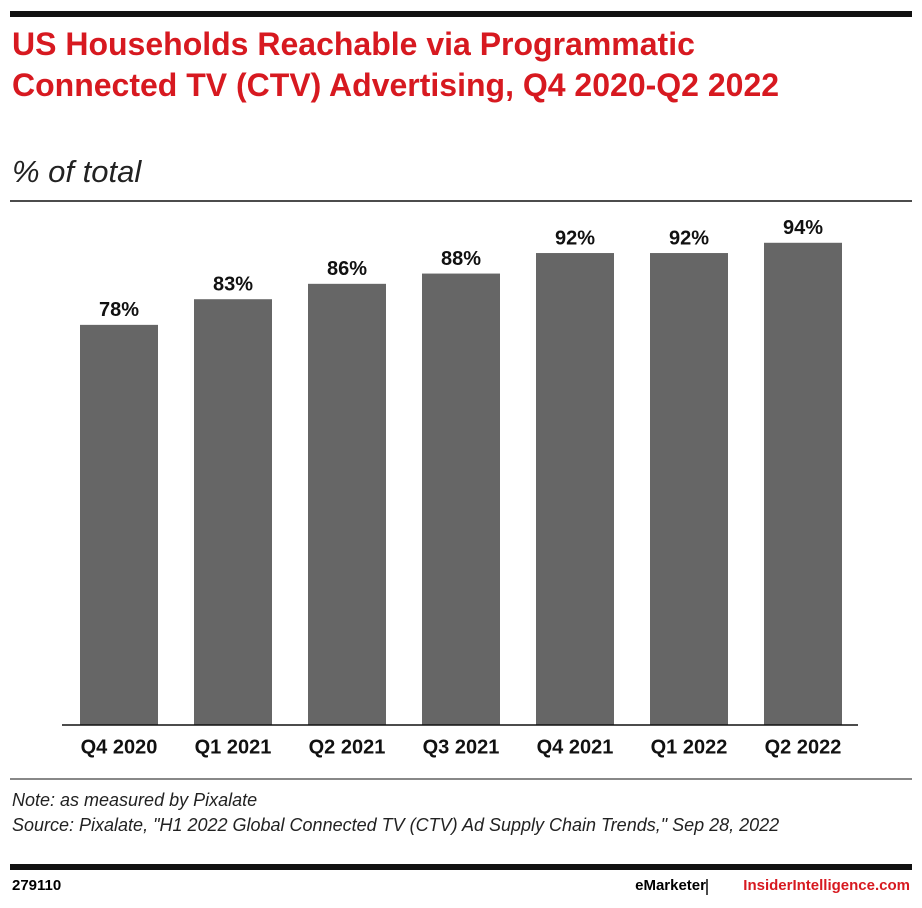  What do you see at coordinates (77, 171) in the screenshot?
I see `chart-subtitle: % of total` at bounding box center [77, 171].